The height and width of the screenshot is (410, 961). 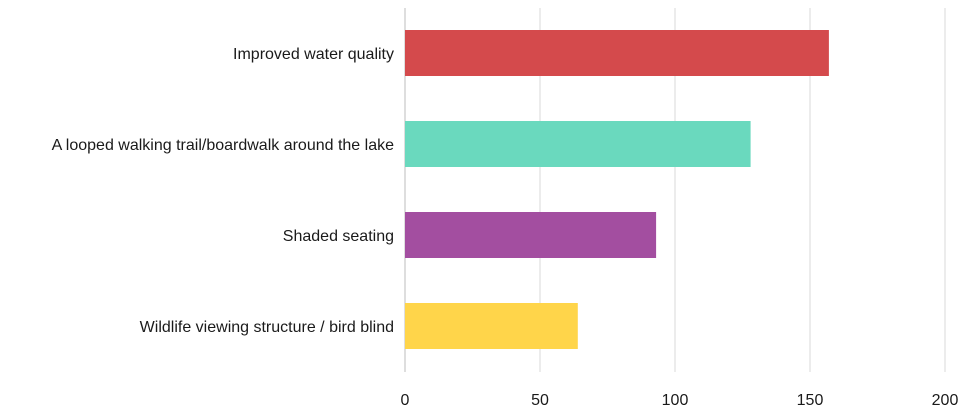 I want to click on category-label: Wildlife viewing structure / bird blind, so click(x=267, y=327).